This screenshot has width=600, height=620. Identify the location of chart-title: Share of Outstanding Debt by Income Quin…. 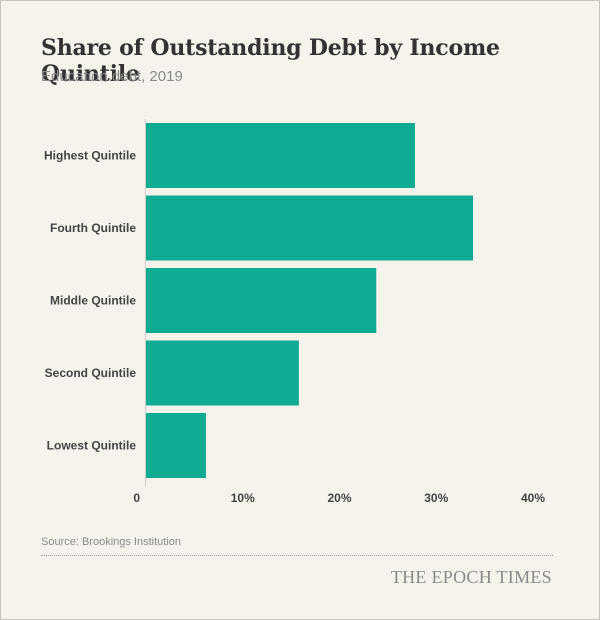
(270, 61).